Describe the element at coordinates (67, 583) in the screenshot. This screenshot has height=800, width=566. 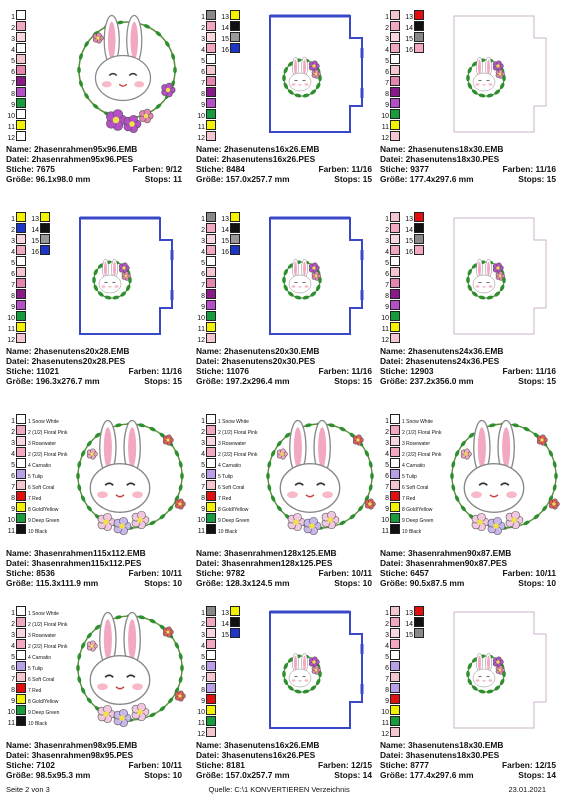
I see `design-size: 115.3x111.9 mm` at that location.